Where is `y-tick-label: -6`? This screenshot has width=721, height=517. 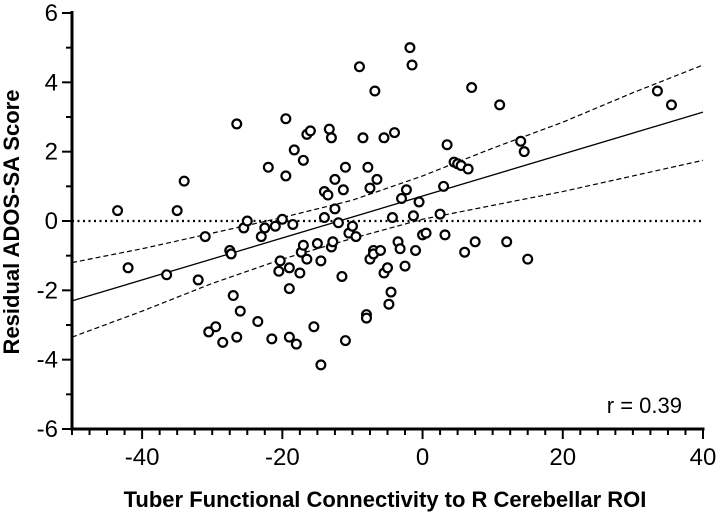
y-tick-label: -6 is located at coordinates (47, 429).